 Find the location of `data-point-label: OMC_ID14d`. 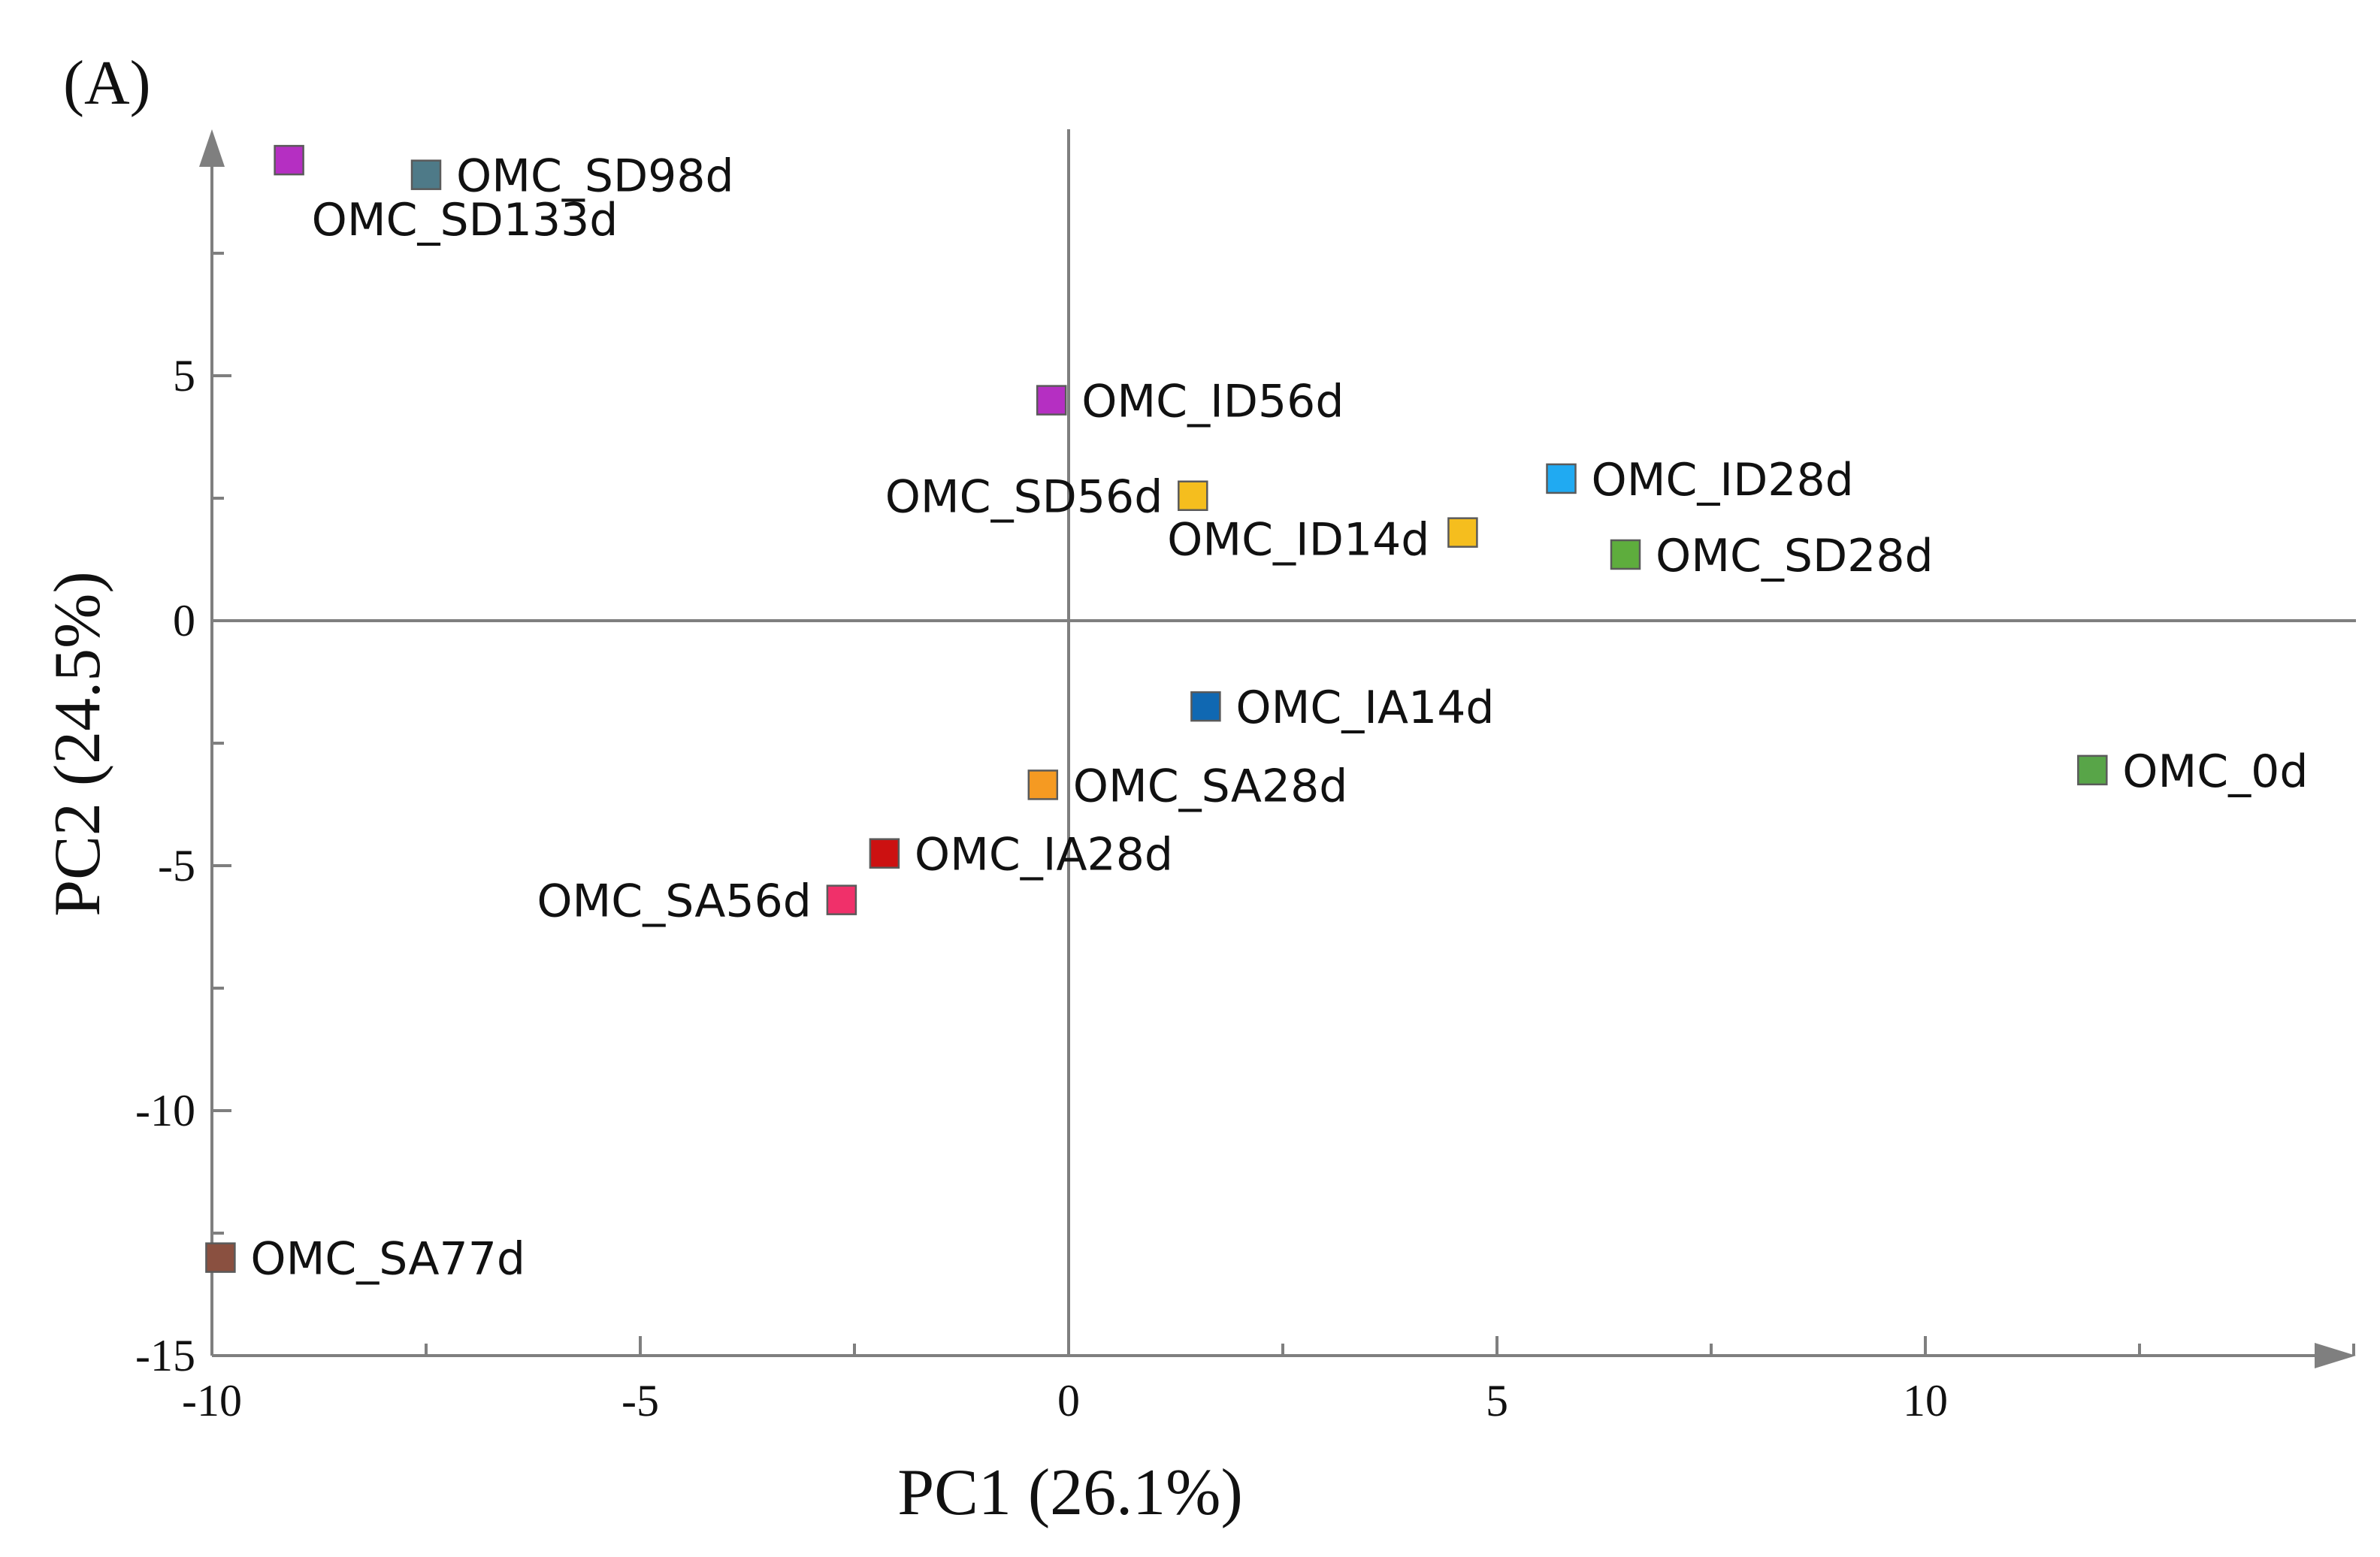

data-point-label: OMC_ID14d is located at coordinates (1298, 540).